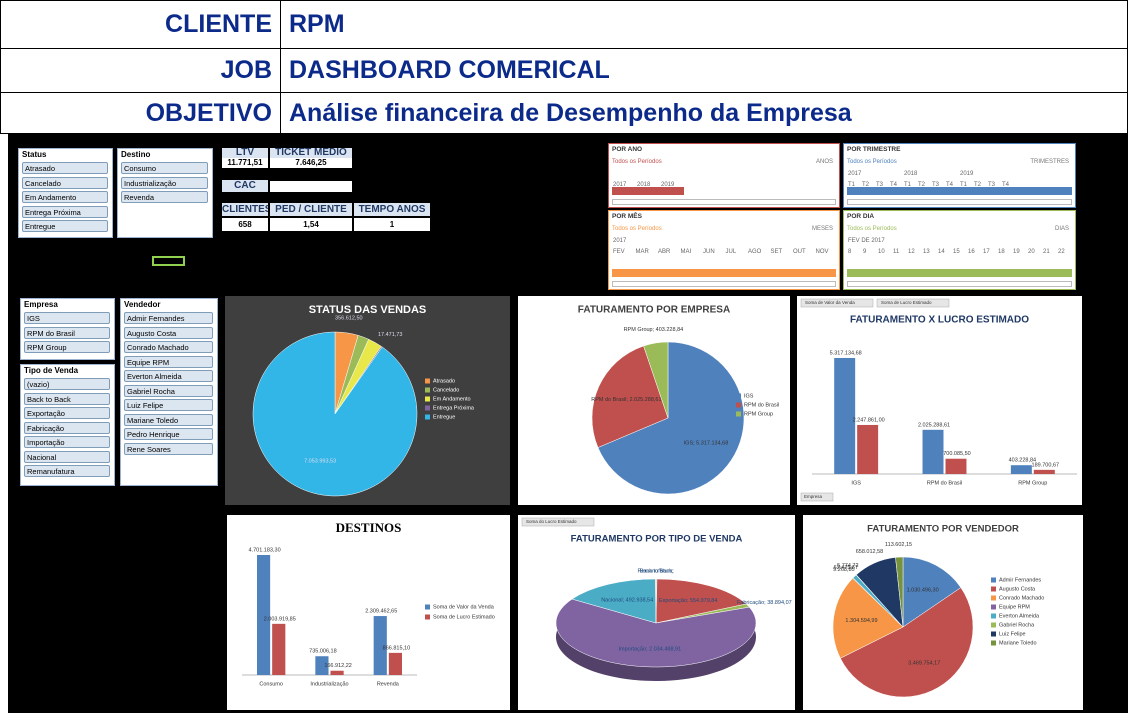 The height and width of the screenshot is (715, 1130). Describe the element at coordinates (368, 310) in the screenshot. I see `chart-title: STATUS DAS VENDAS` at that location.